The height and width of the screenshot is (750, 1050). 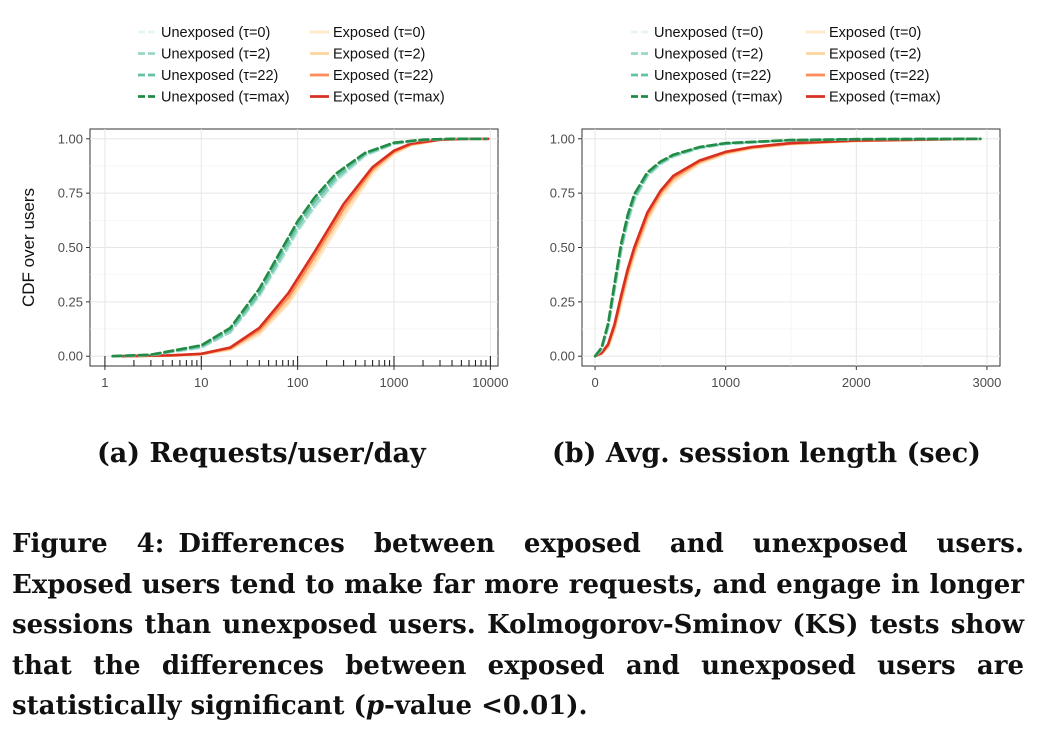 I want to click on panel-subcaption: (b) Avg. session length (sec), so click(x=766, y=453).